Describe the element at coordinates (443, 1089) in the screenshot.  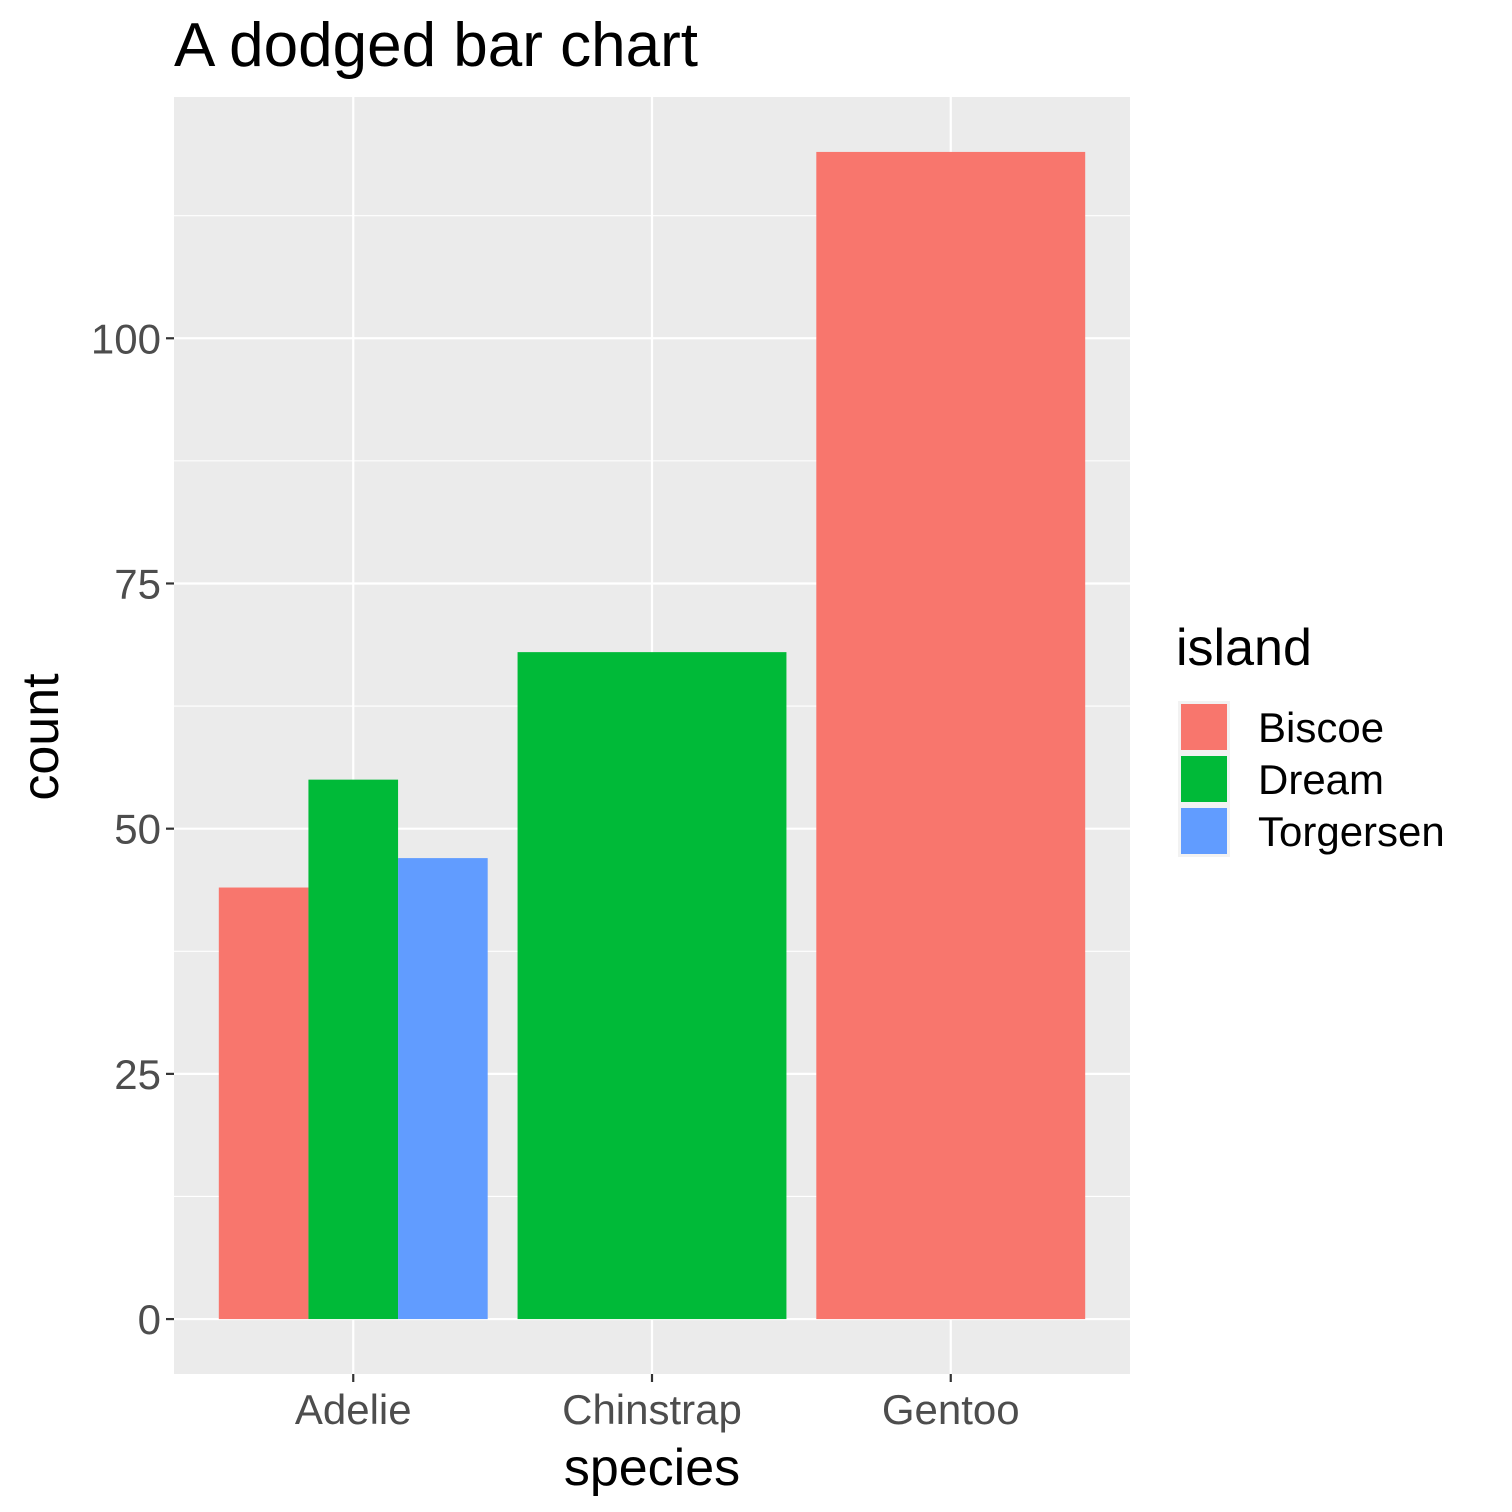
I see `bar-adelie-torgersen` at that location.